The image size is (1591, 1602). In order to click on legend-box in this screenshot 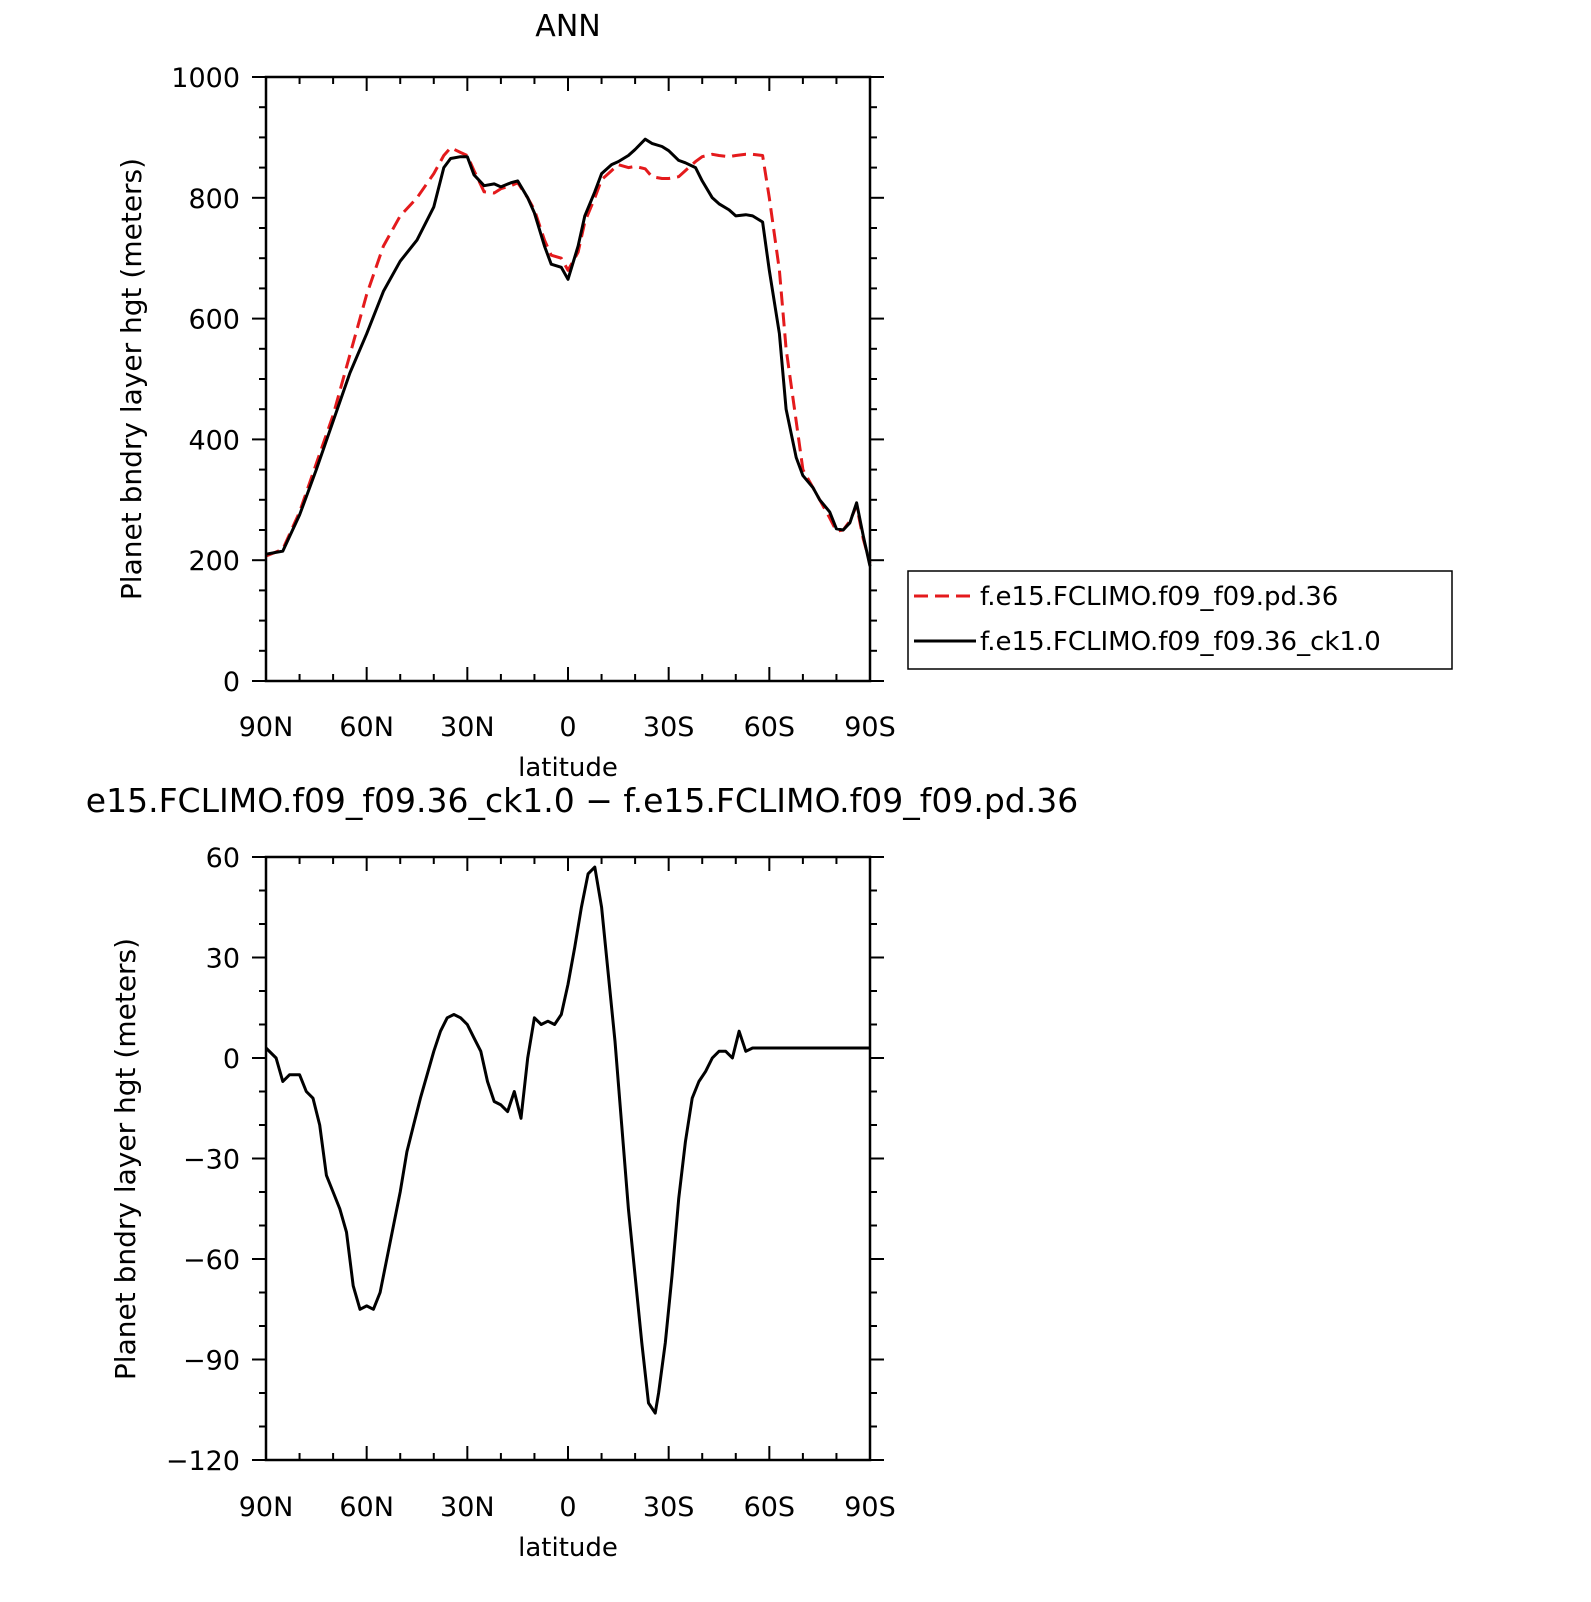, I will do `click(1180, 620)`.